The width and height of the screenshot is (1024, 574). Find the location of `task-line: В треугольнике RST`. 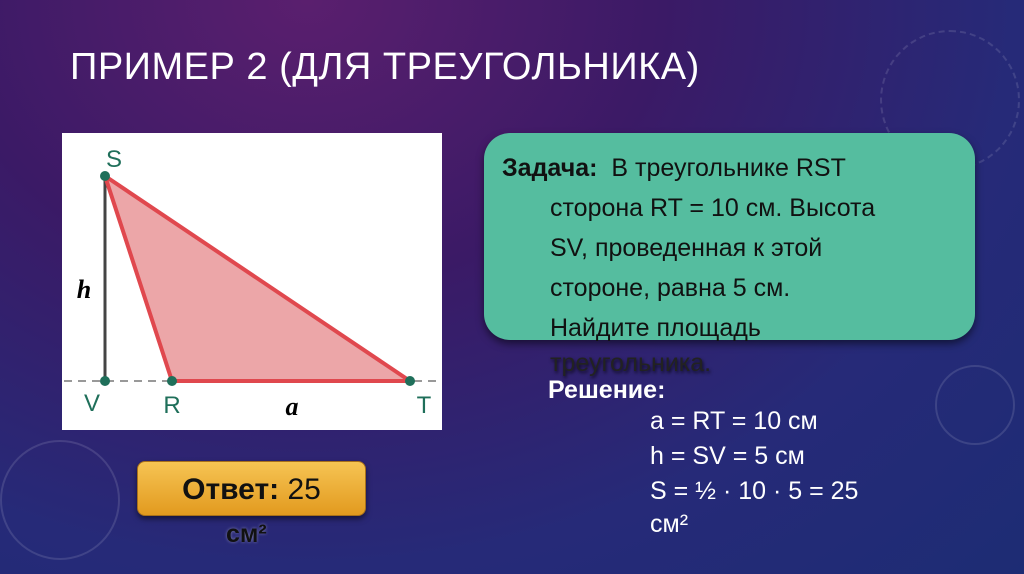

task-line: В треугольнике RST is located at coordinates (728, 168).